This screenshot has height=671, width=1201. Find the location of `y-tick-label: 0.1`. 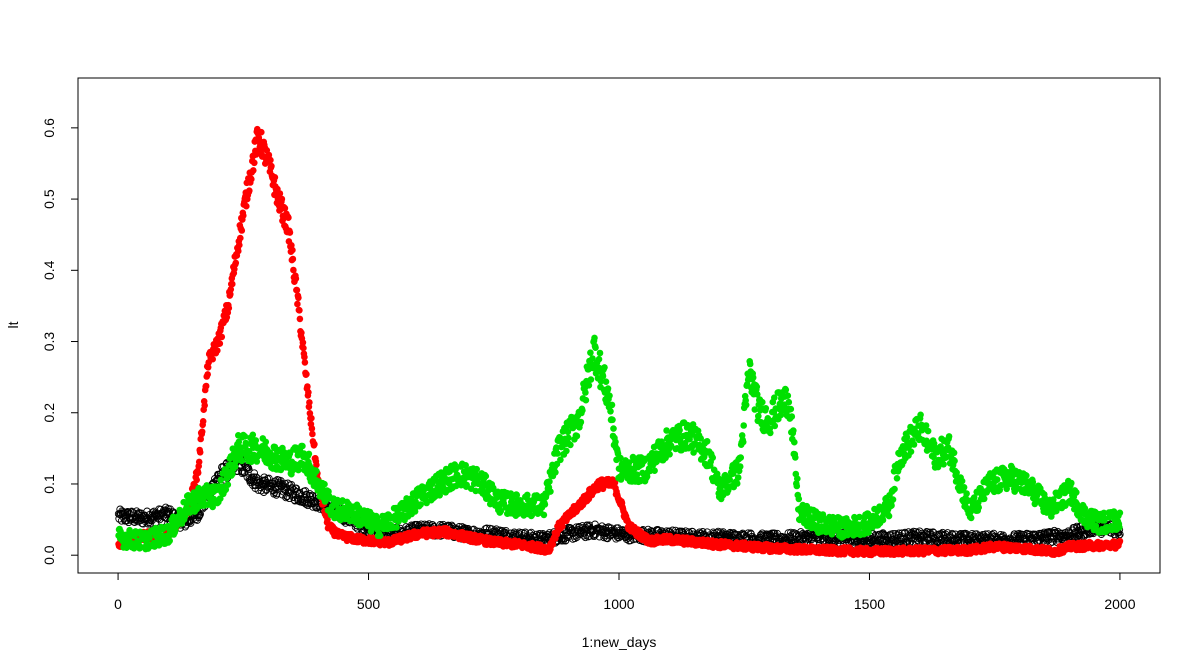

y-tick-label: 0.1 is located at coordinates (49, 484).